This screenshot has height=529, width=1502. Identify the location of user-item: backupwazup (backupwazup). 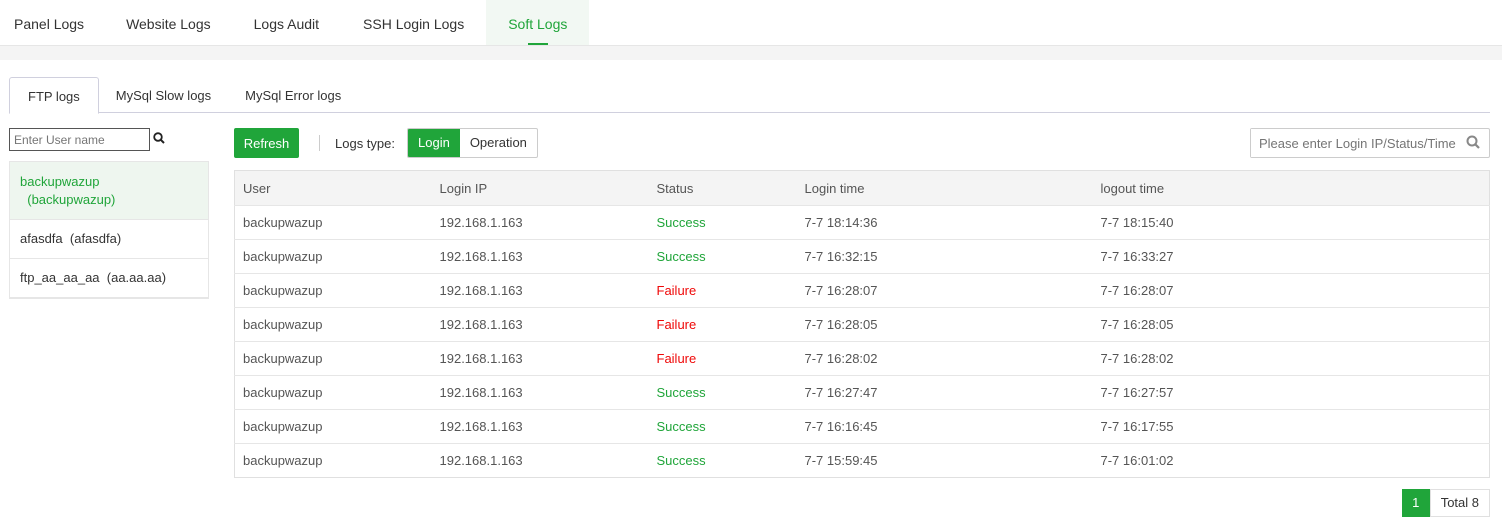
(109, 191).